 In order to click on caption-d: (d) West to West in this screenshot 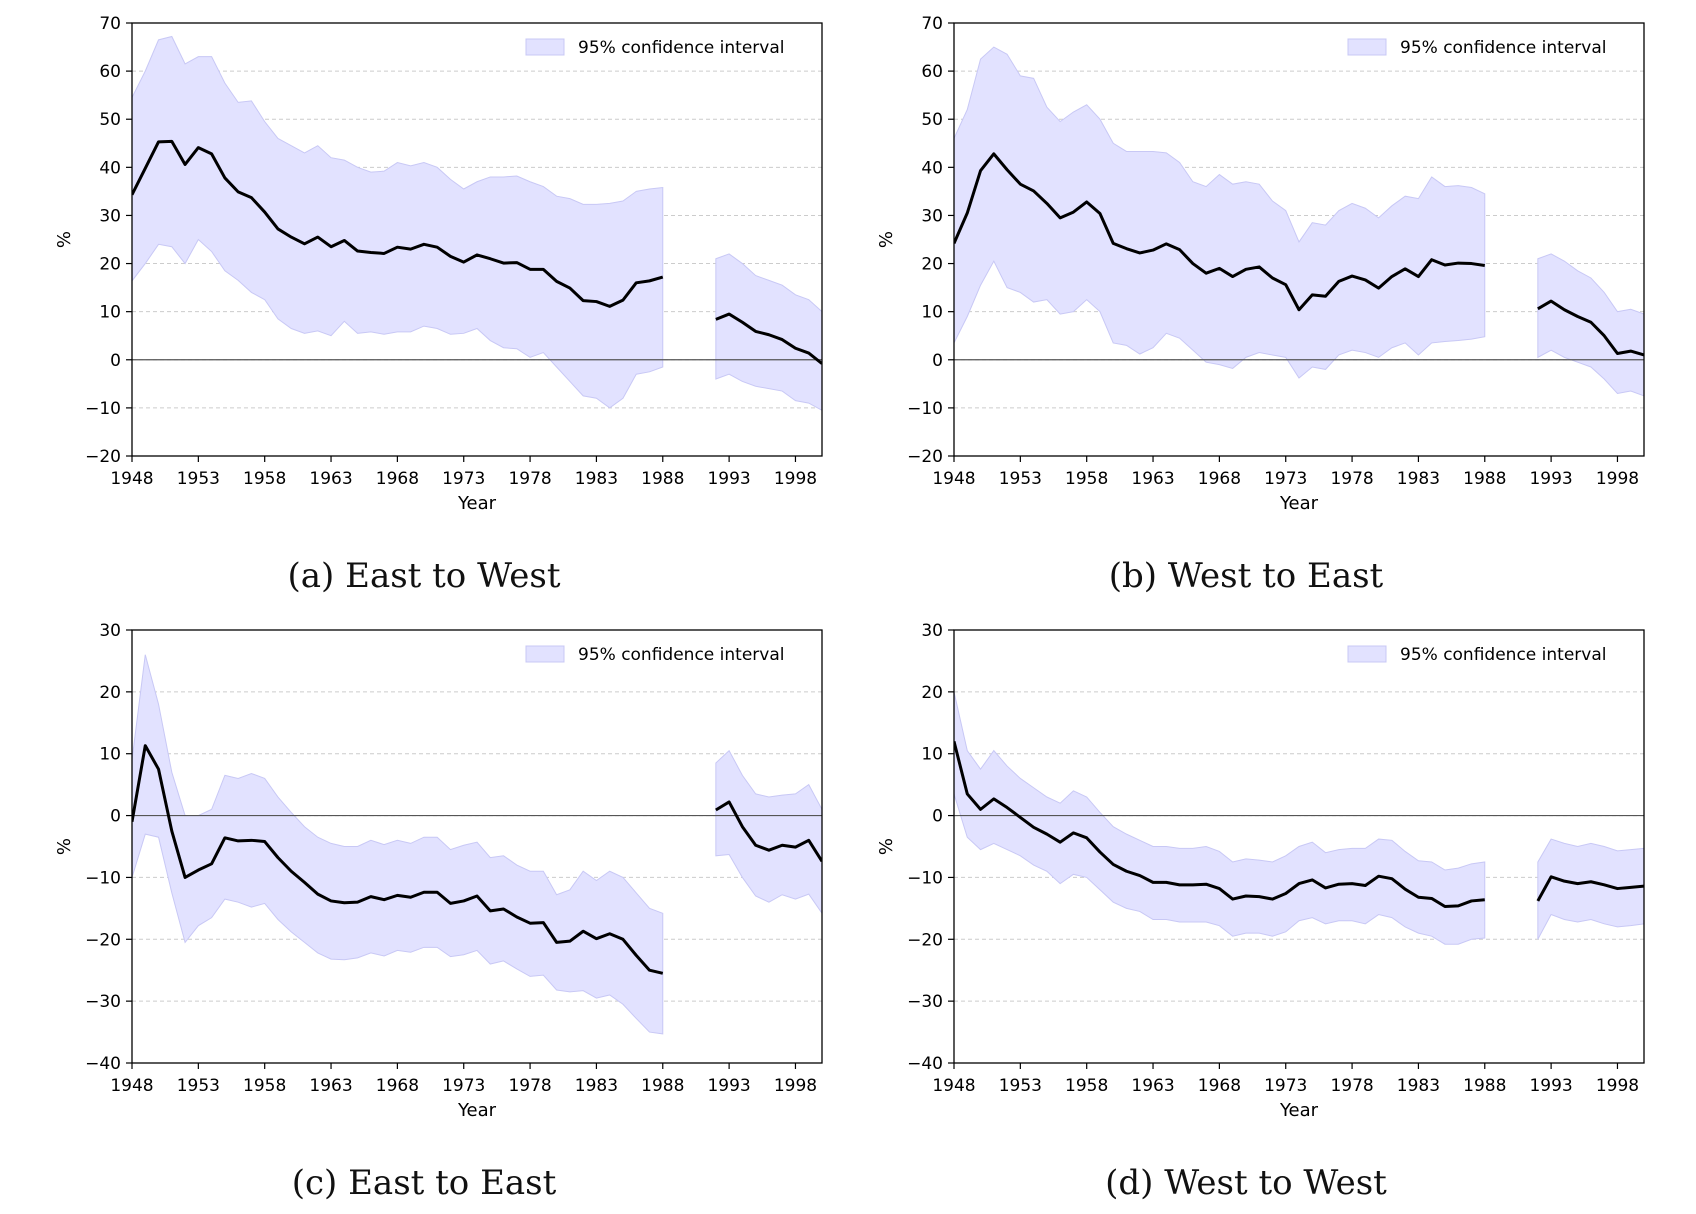, I will do `click(1246, 1183)`.